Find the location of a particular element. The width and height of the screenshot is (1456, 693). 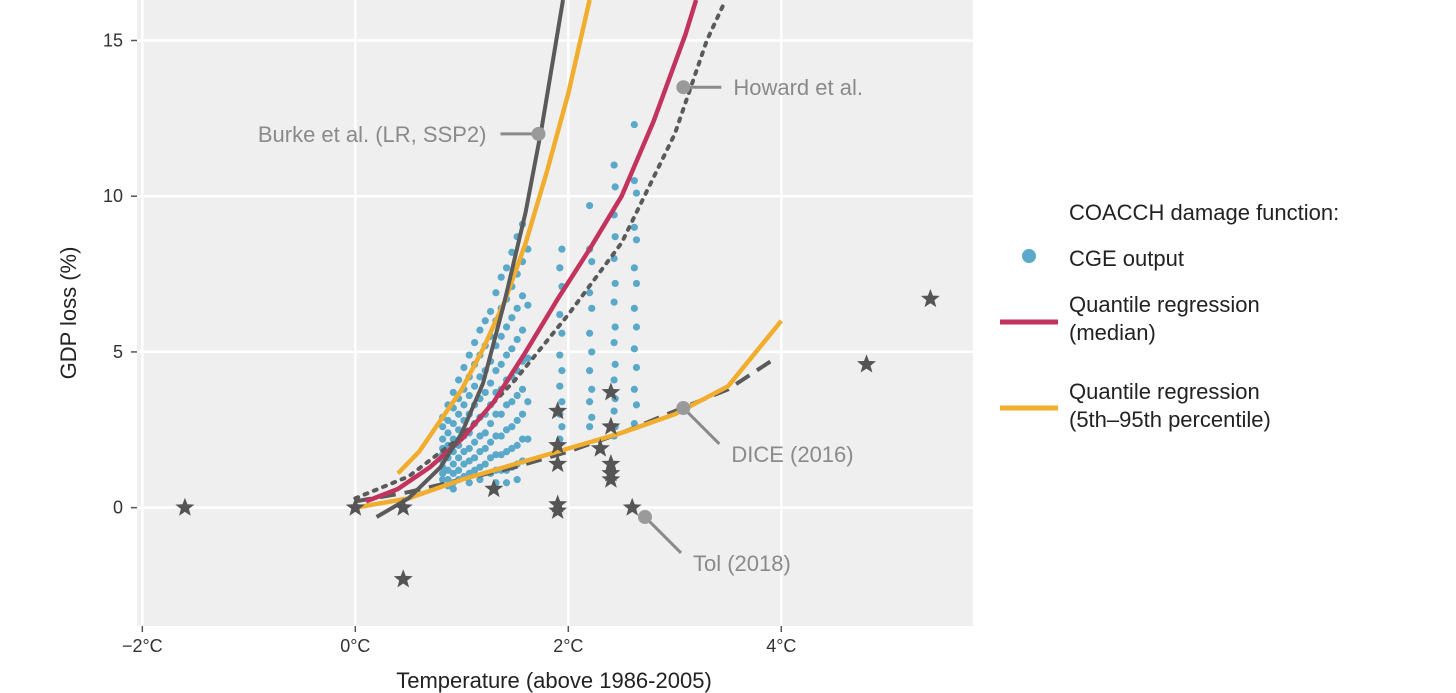

y-tick-label: 0 is located at coordinates (118, 508).